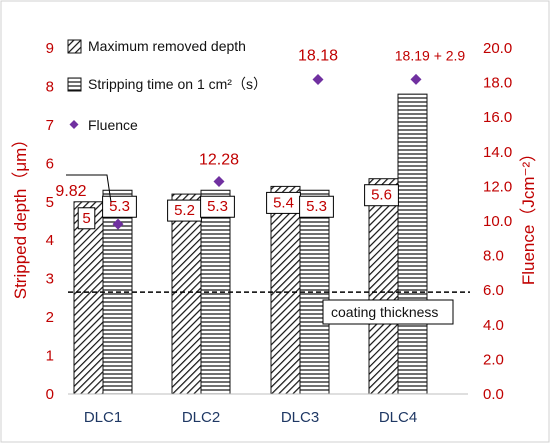  I want to click on legend-swatch-diagonal, so click(74, 46).